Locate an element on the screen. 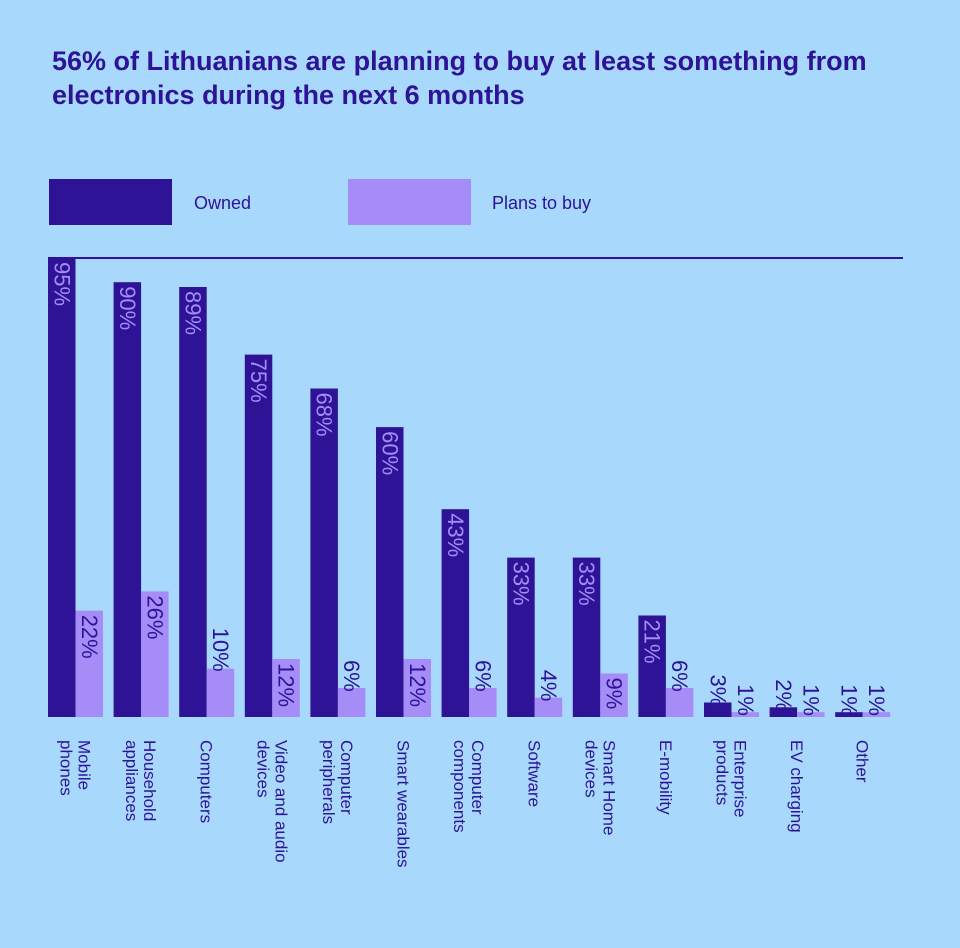  value-label-owned-9: 33% is located at coordinates (586, 584).